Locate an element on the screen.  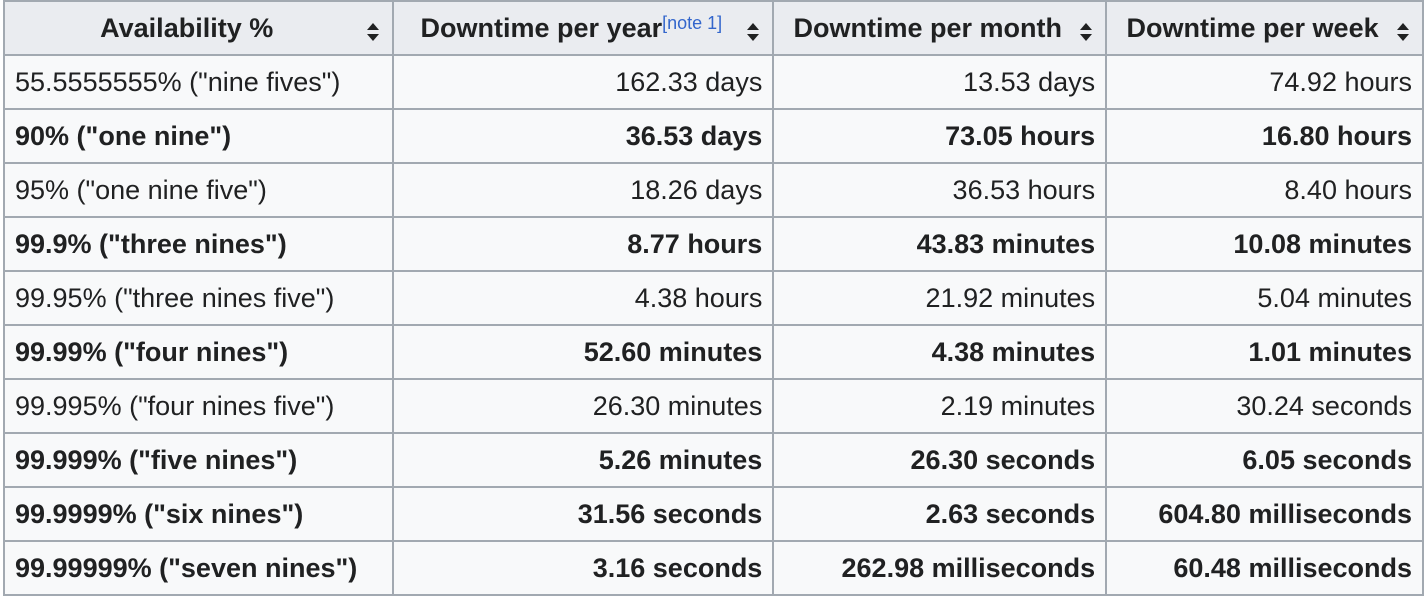
cell-downtime-year: 31.56 seconds is located at coordinates (583, 514).